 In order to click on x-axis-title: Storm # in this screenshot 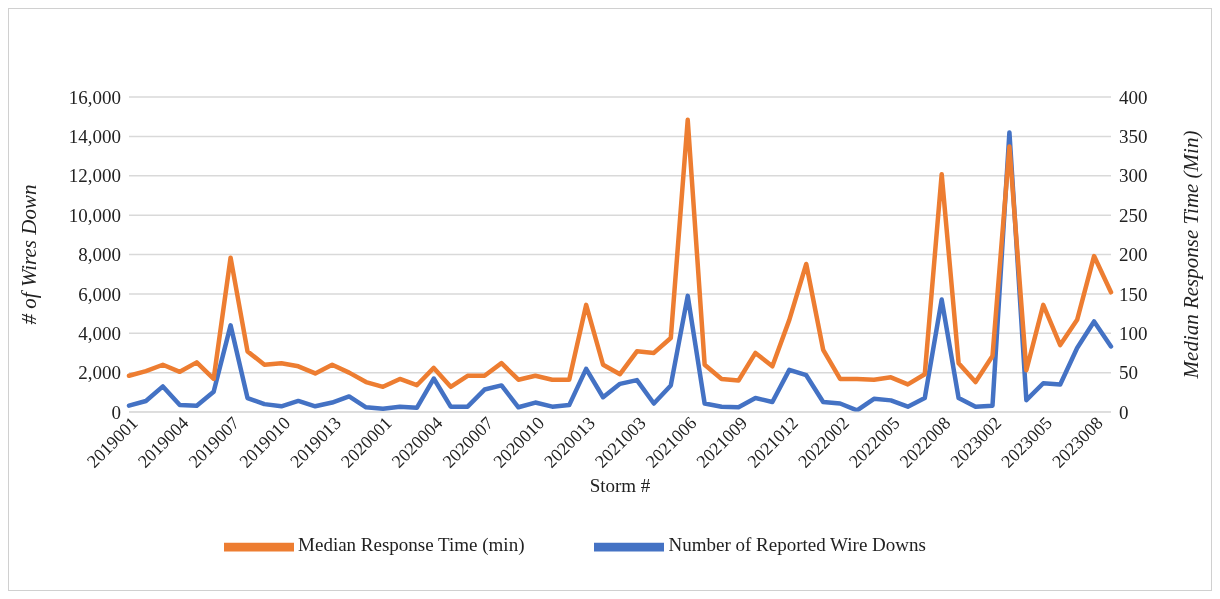, I will do `click(620, 485)`.